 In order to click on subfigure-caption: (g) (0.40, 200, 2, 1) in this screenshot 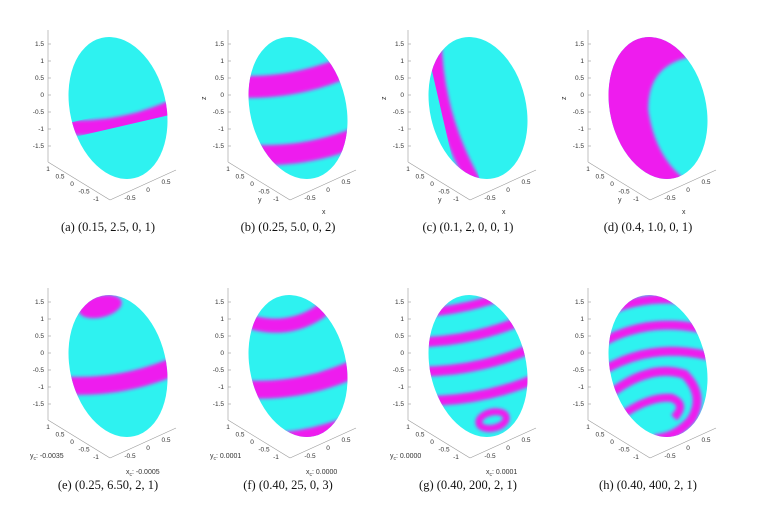, I will do `click(468, 485)`.